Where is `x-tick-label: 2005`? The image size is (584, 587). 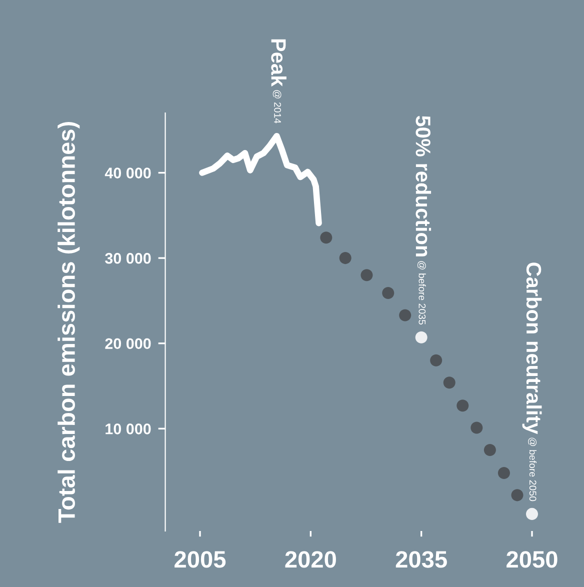
x-tick-label: 2005 is located at coordinates (200, 559).